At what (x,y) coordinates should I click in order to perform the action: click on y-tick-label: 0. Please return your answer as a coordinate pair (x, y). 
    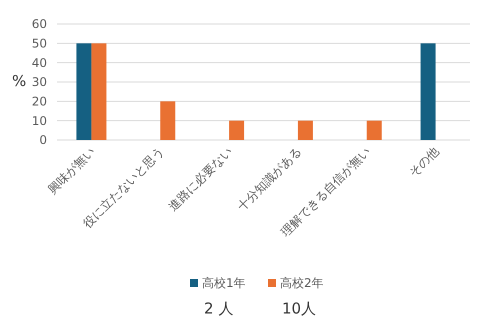
    Looking at the image, I should click on (43, 140).